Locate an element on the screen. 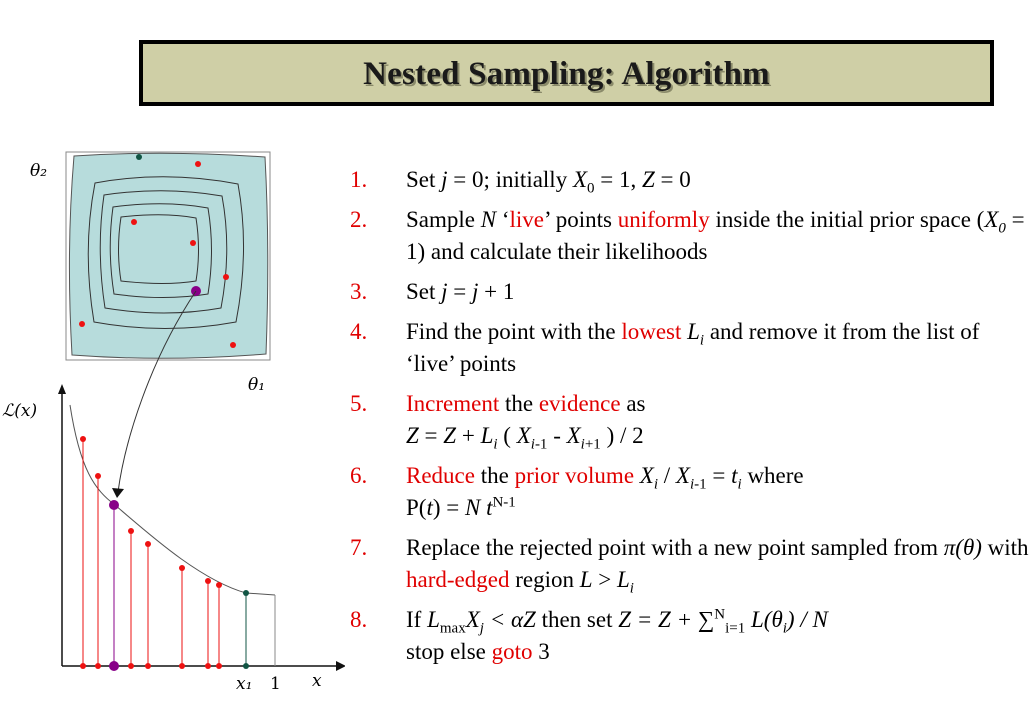 The image size is (1032, 717). step-text: / is located at coordinates (667, 475).